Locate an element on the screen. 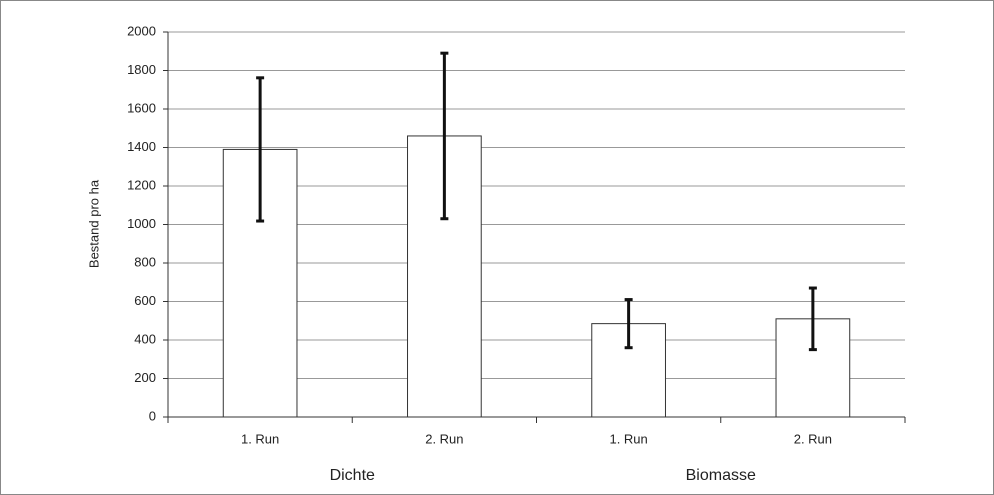 Image resolution: width=994 pixels, height=495 pixels. y-axis-label: Bestand pro ha is located at coordinates (93, 223).